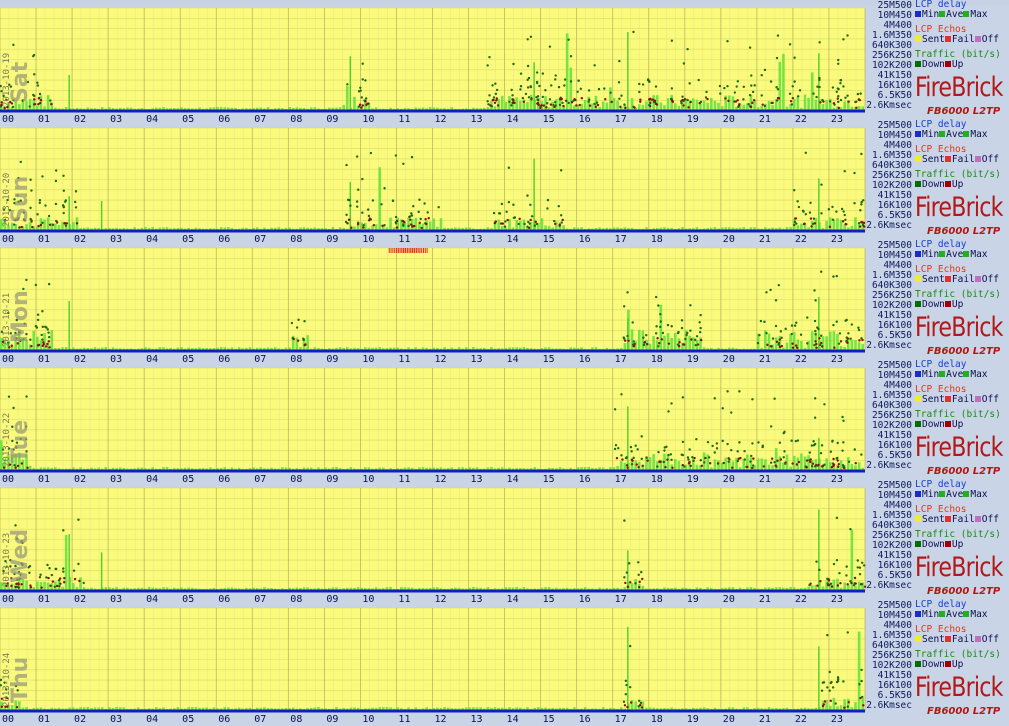  Describe the element at coordinates (957, 280) in the screenshot. I see `legend-items-echos: Sent Fail Off` at that location.